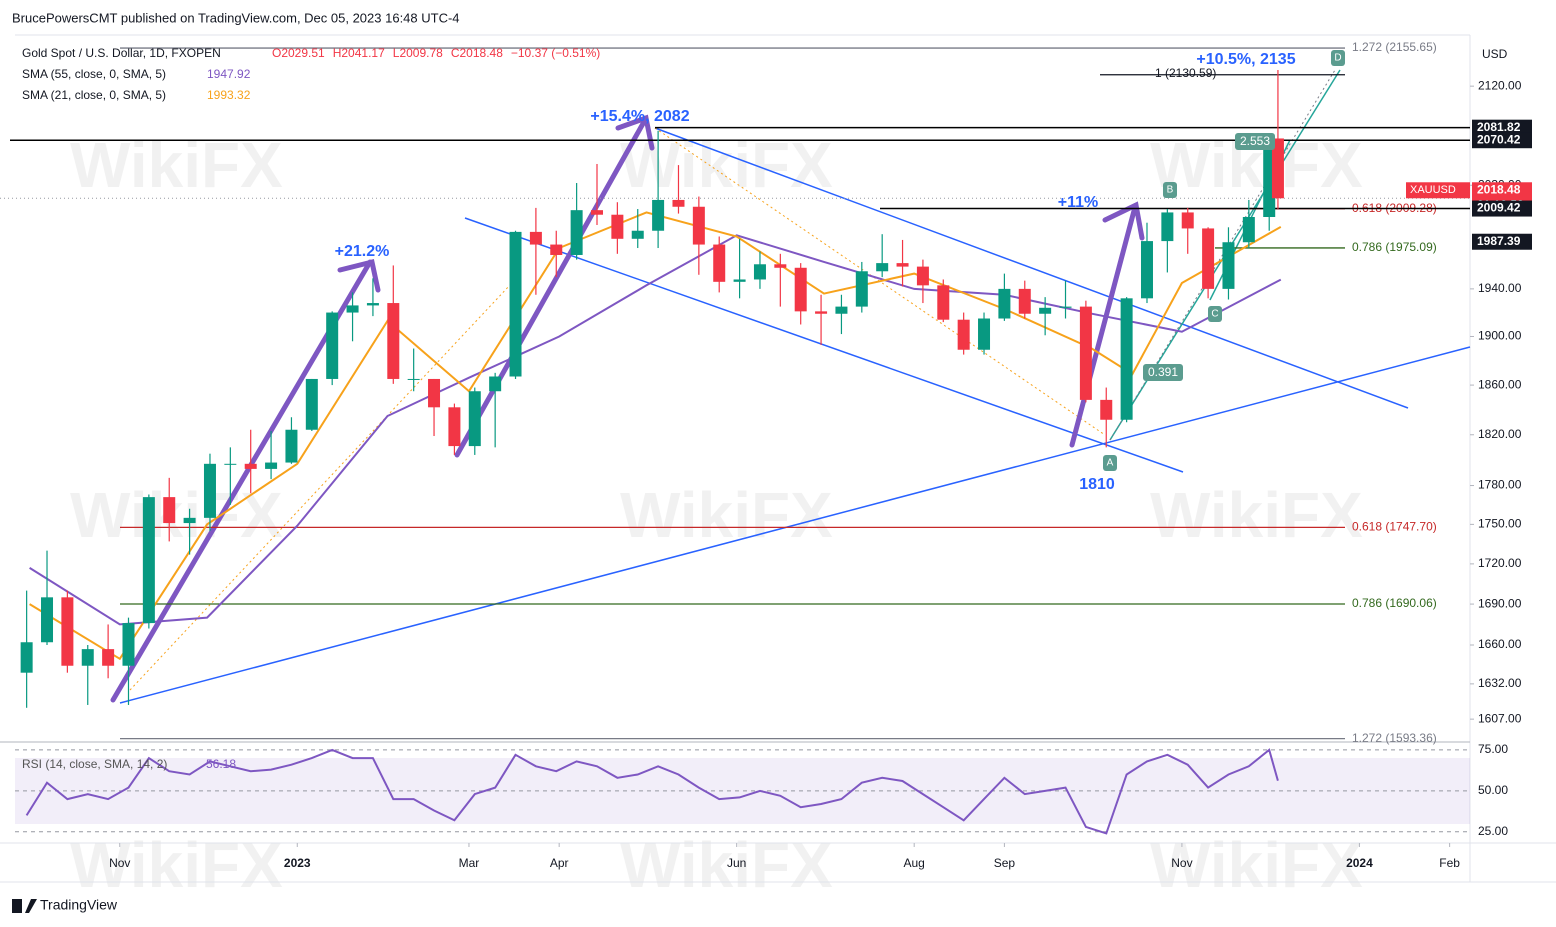 The height and width of the screenshot is (927, 1556). What do you see at coordinates (555, 53) in the screenshot?
I see `ohlc-value: −10.37 (−0.51%)` at bounding box center [555, 53].